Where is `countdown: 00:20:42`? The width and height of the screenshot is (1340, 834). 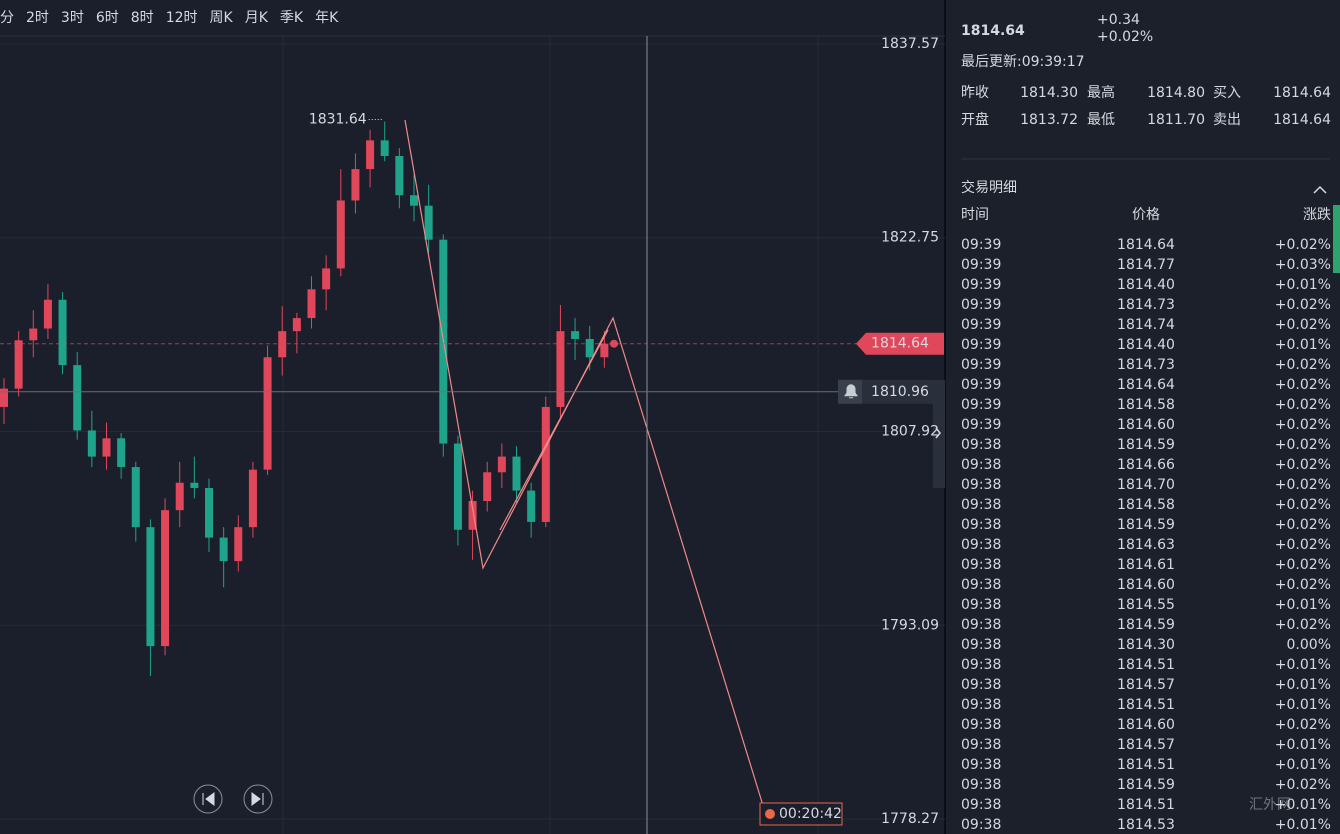 countdown: 00:20:42 is located at coordinates (810, 814).